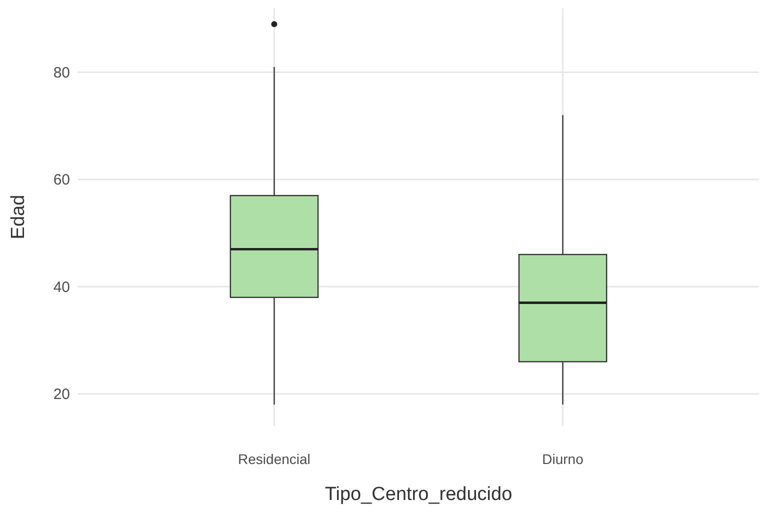  Describe the element at coordinates (61, 73) in the screenshot. I see `y-tick-label: 80` at that location.